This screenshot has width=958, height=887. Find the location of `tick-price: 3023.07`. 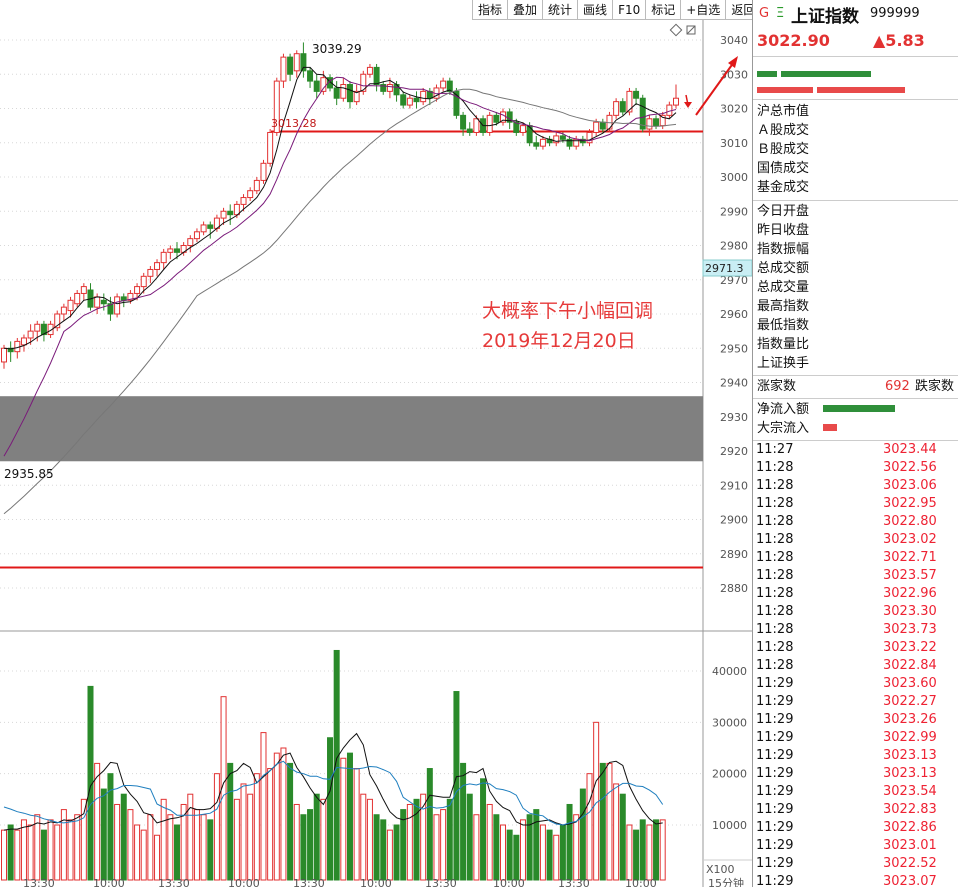

tick-price: 3023.07 is located at coordinates (910, 880).